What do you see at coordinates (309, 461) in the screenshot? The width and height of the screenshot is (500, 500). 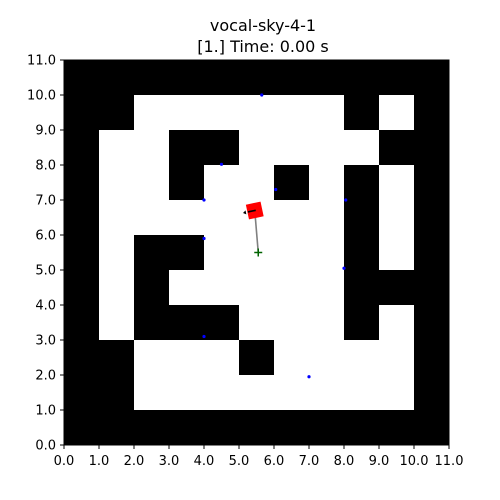 I see `x-tick-label: 7.0` at bounding box center [309, 461].